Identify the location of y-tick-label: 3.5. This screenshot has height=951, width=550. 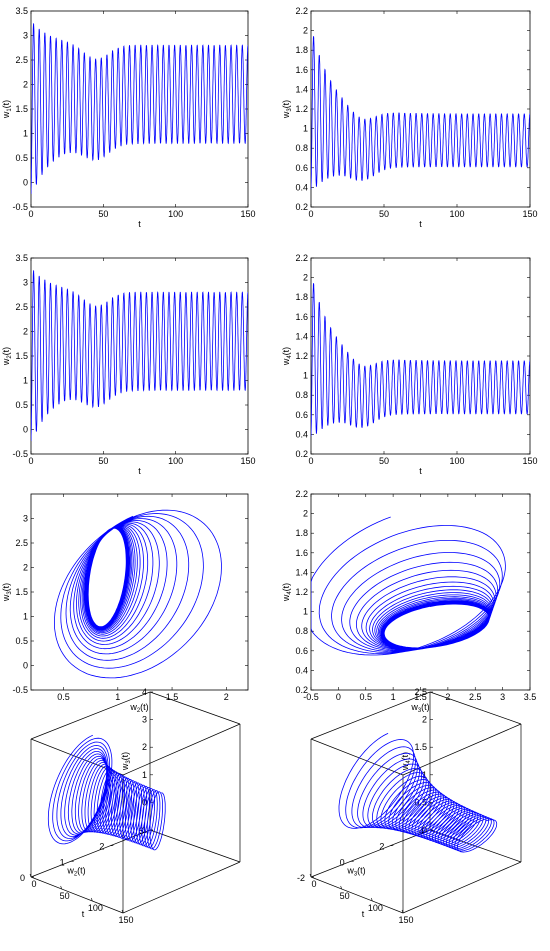
(21, 258).